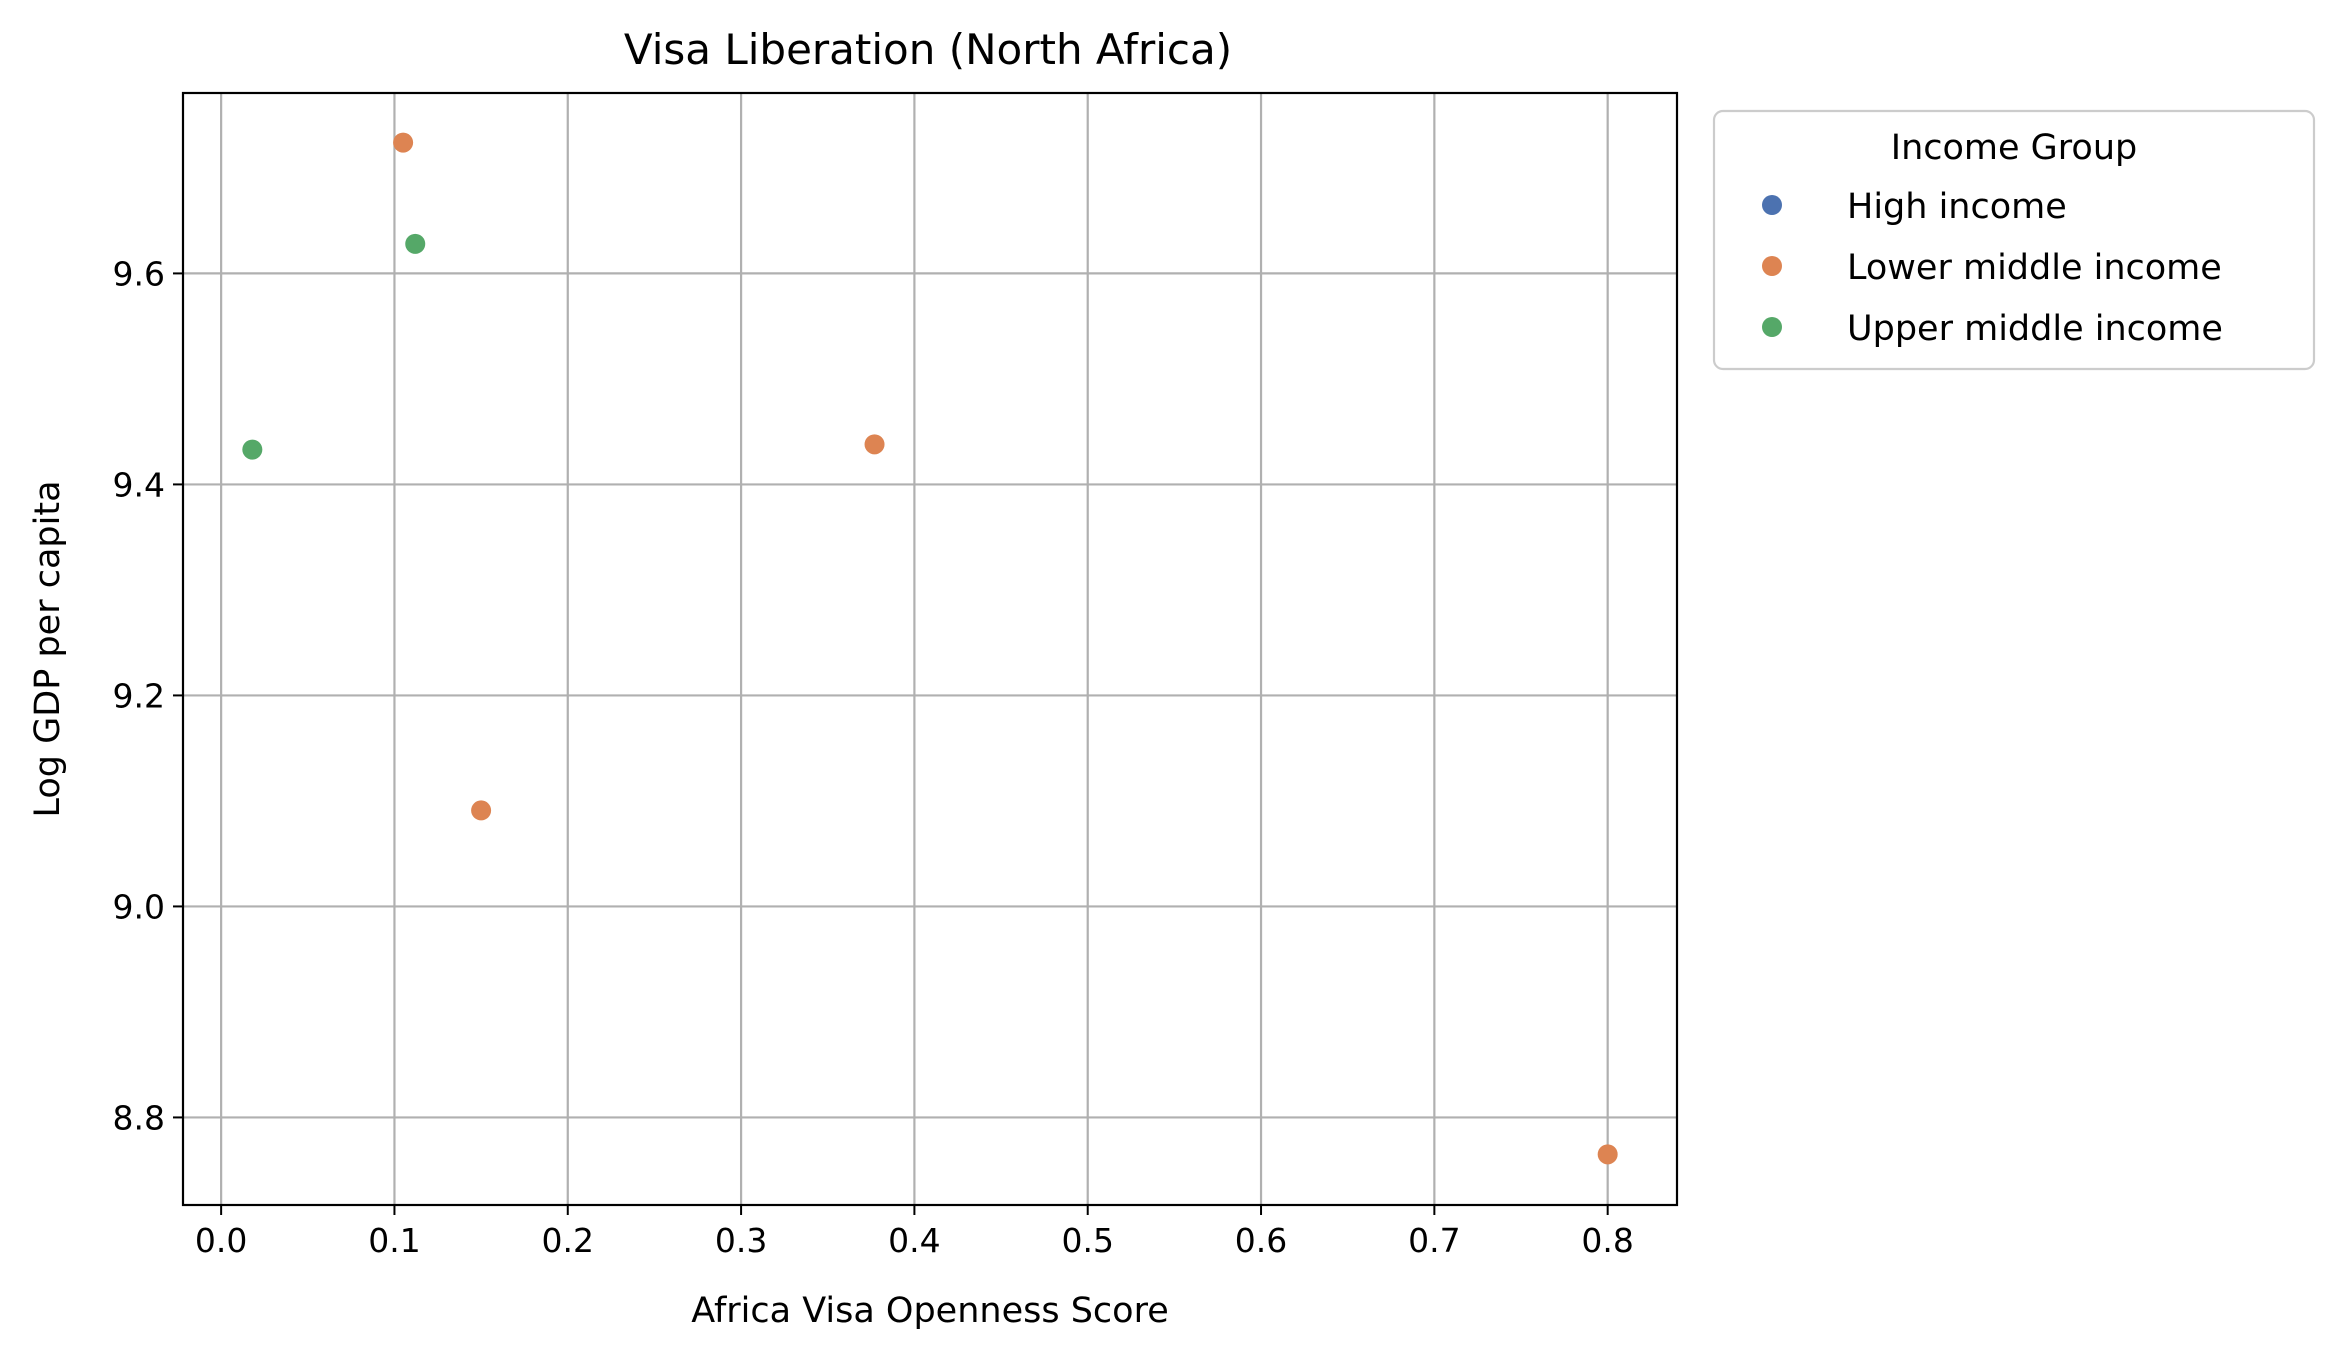 The image size is (2332, 1357). What do you see at coordinates (914, 1240) in the screenshot?
I see `x-tick-label: 0.4` at bounding box center [914, 1240].